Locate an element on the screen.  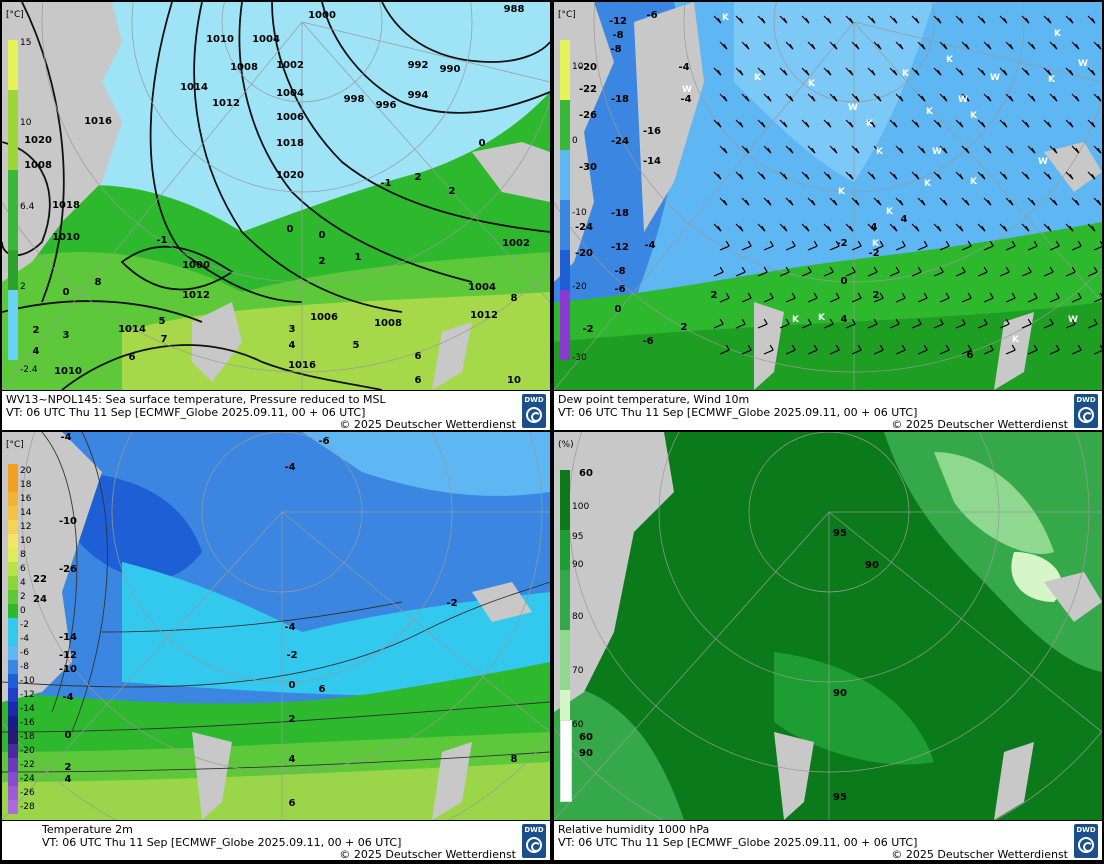
legend-tick: -10 is located at coordinates (27, 681).